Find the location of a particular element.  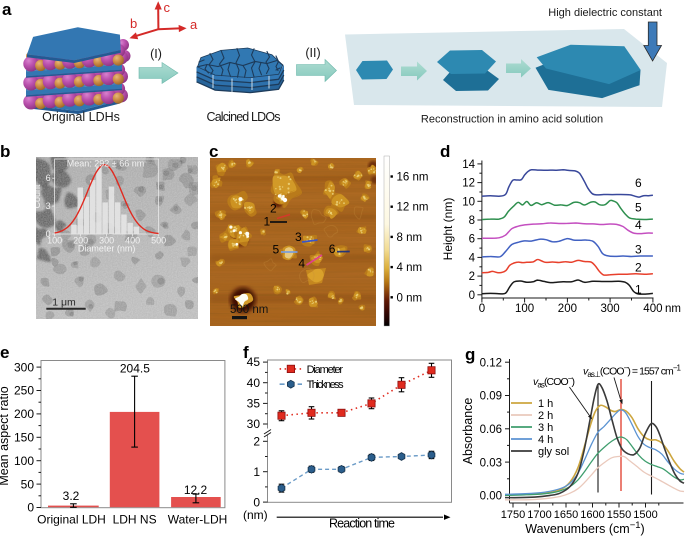

svg-text: 3 h is located at coordinates (545, 428).